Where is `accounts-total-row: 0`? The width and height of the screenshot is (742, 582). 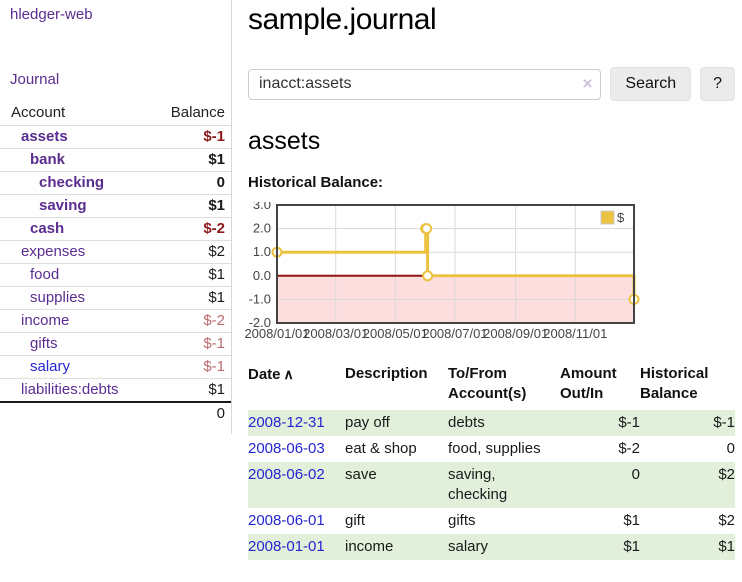
accounts-total-row: 0 is located at coordinates (115, 413).